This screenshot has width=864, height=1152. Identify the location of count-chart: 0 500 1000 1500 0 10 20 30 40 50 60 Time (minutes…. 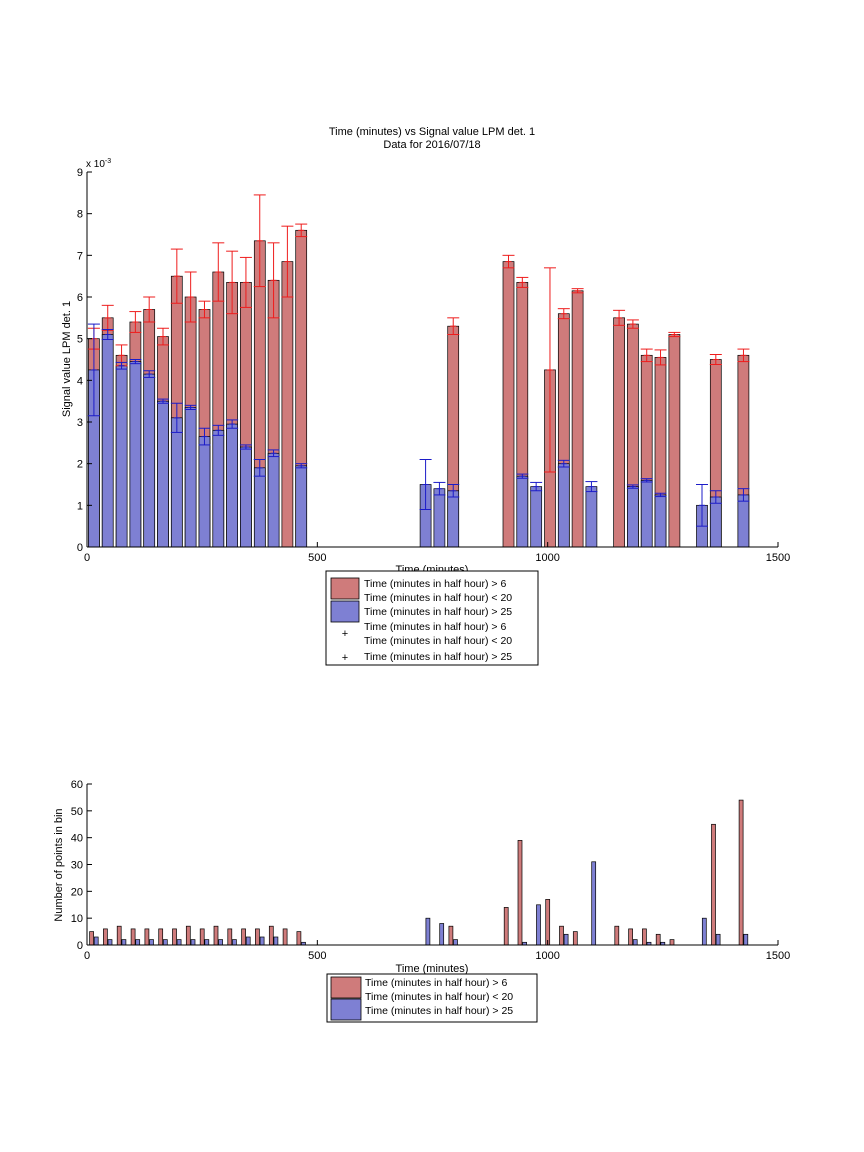
(421, 877).